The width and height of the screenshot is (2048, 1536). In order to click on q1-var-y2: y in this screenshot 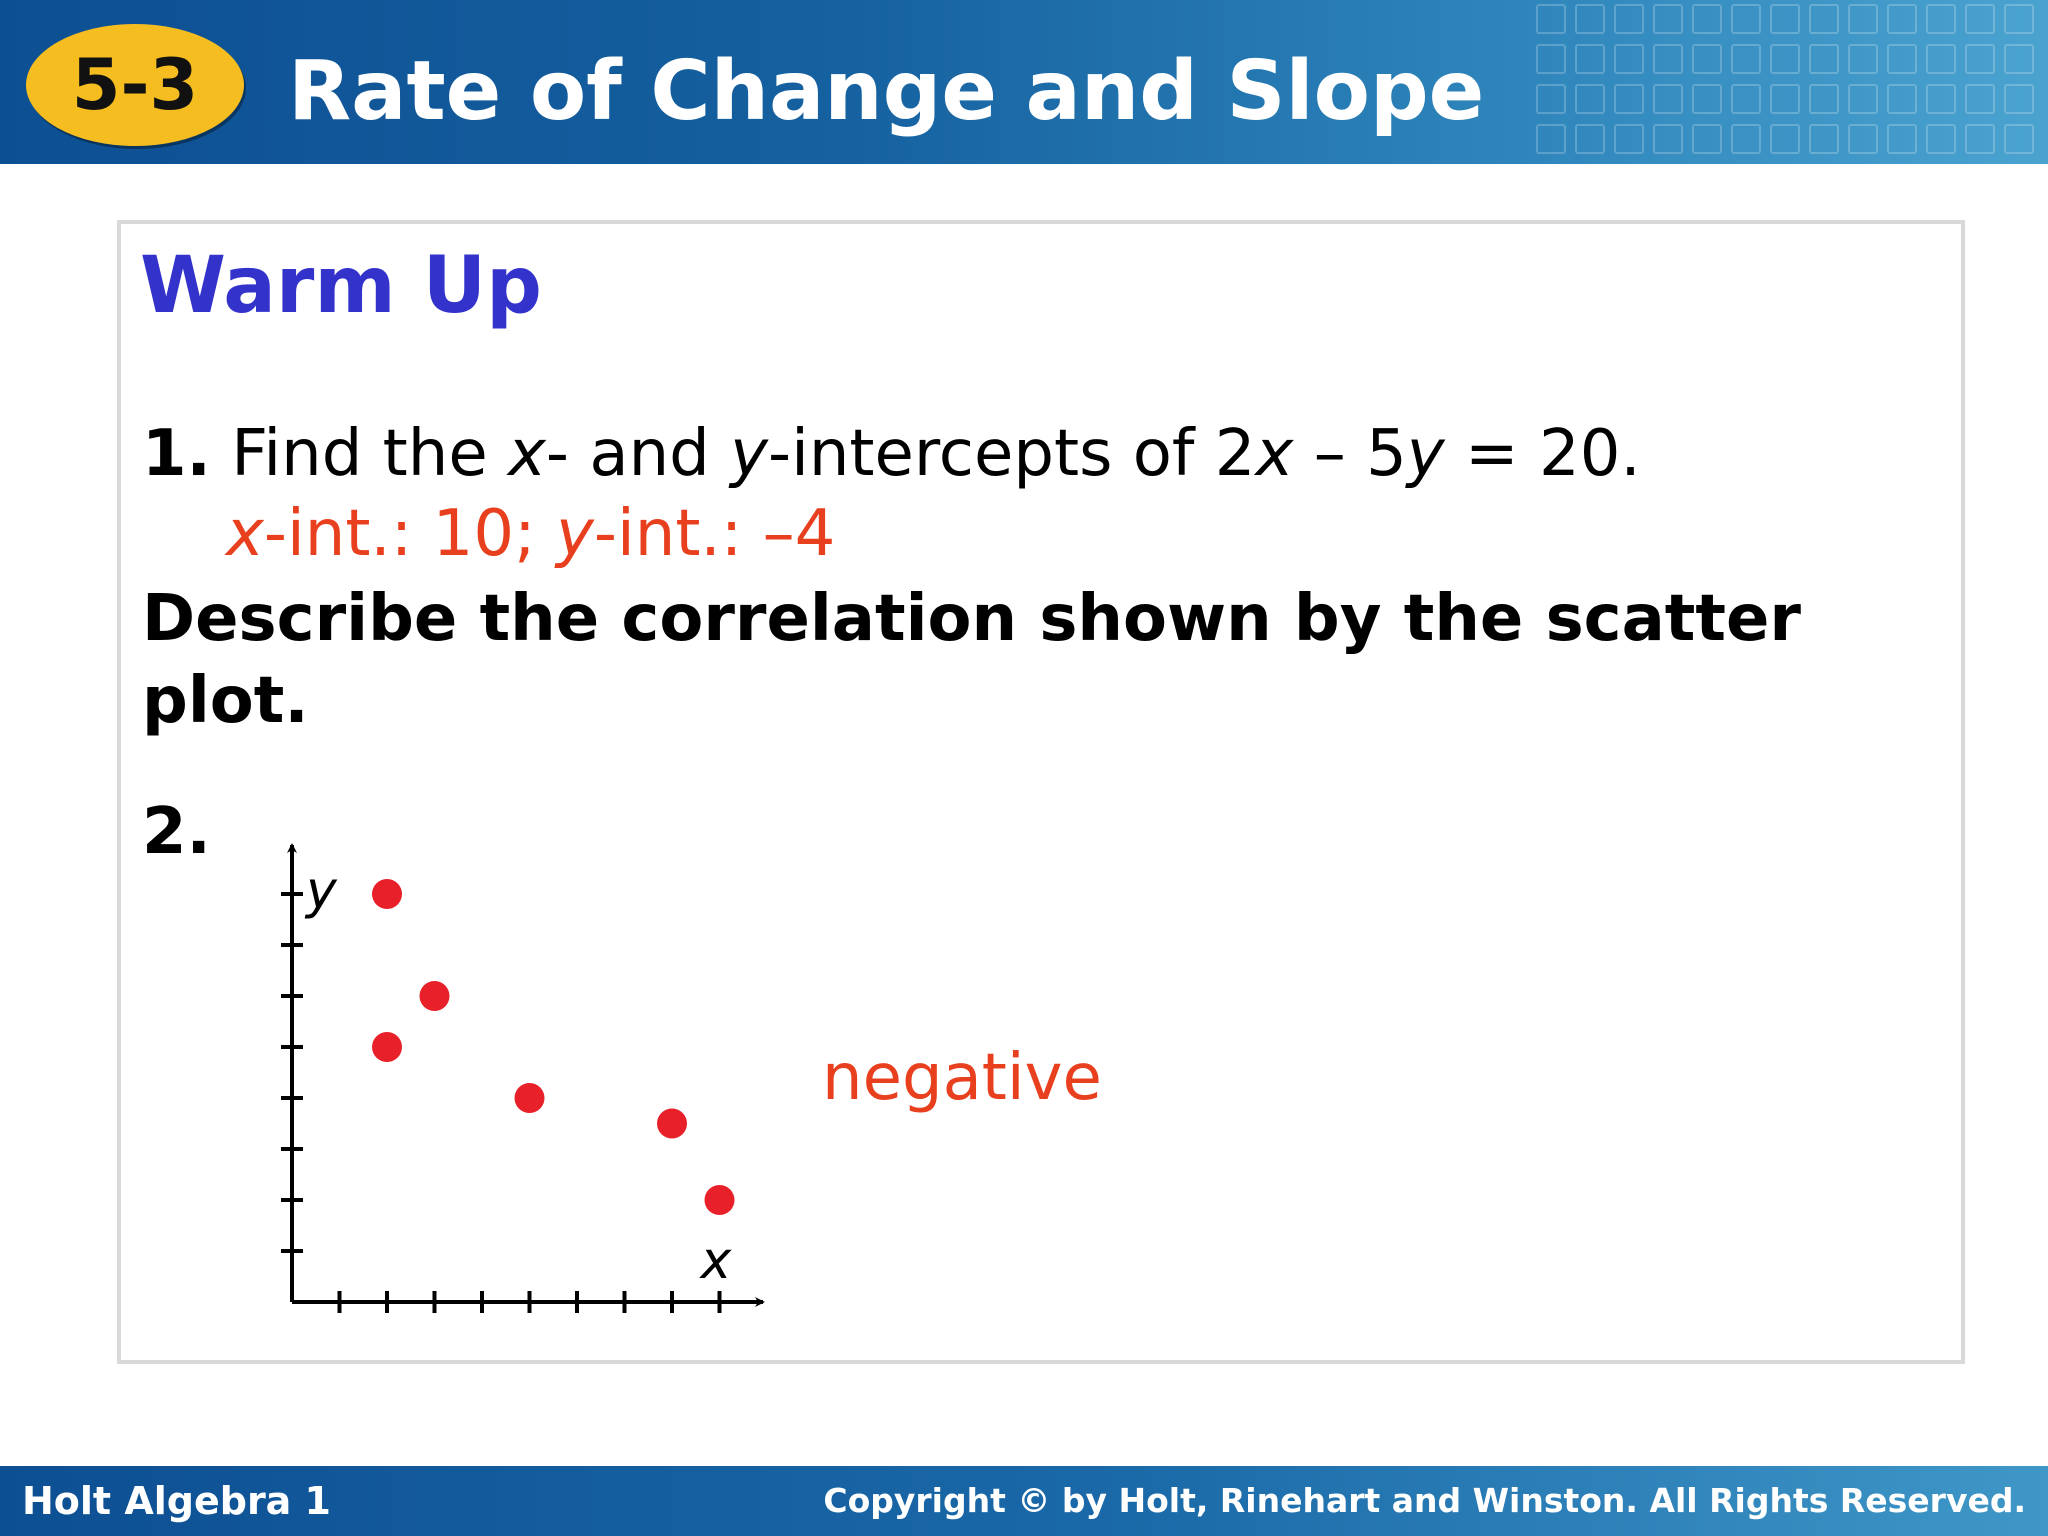, I will do `click(1425, 454)`.